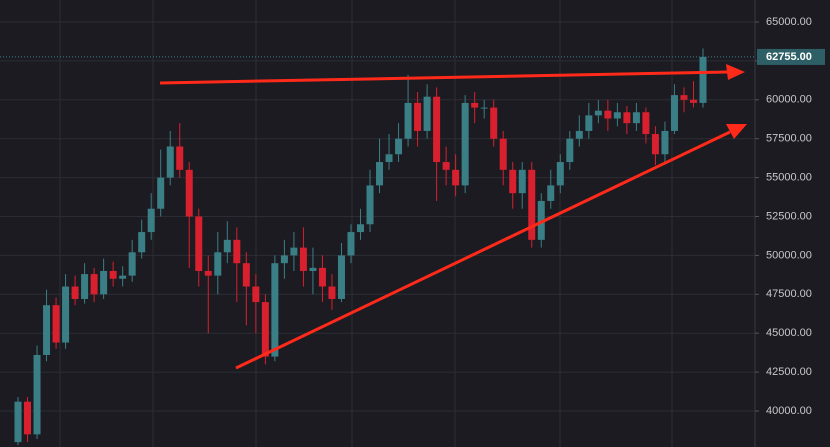 The width and height of the screenshot is (830, 447). Describe the element at coordinates (789, 333) in the screenshot. I see `y-tick-label: 45000.00` at that location.